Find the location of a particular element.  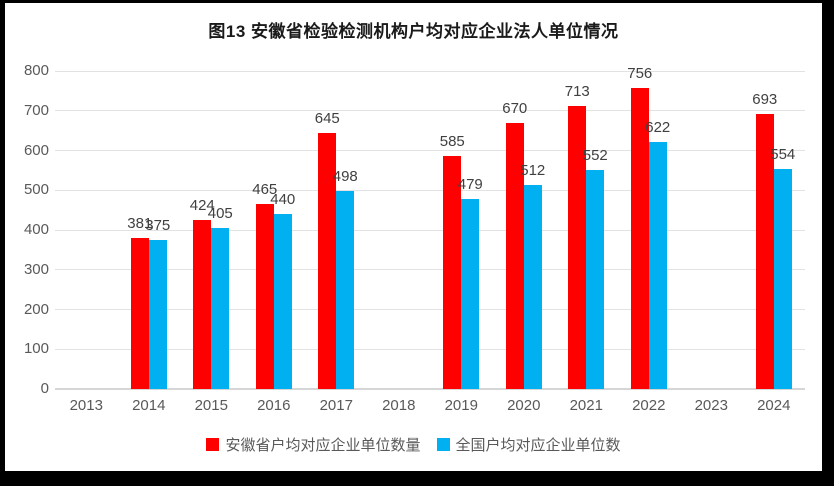

anhui-series-label: 安徽省户均对应企业单位数量 is located at coordinates (323, 445).